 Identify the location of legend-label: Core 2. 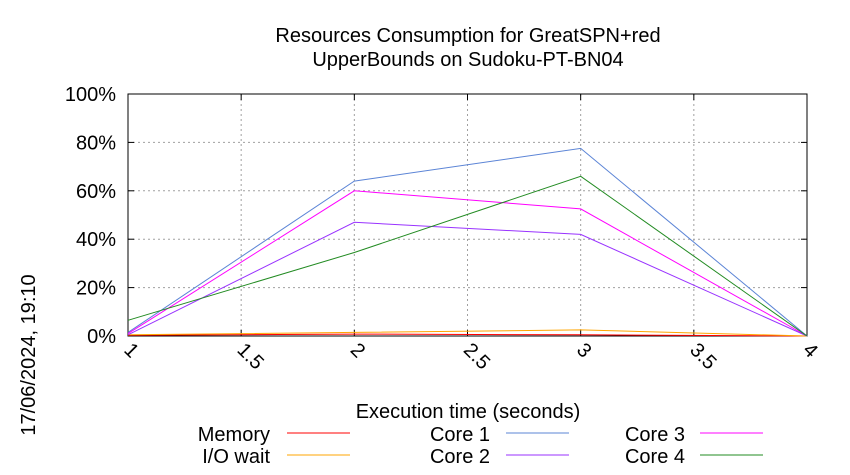
(460, 457).